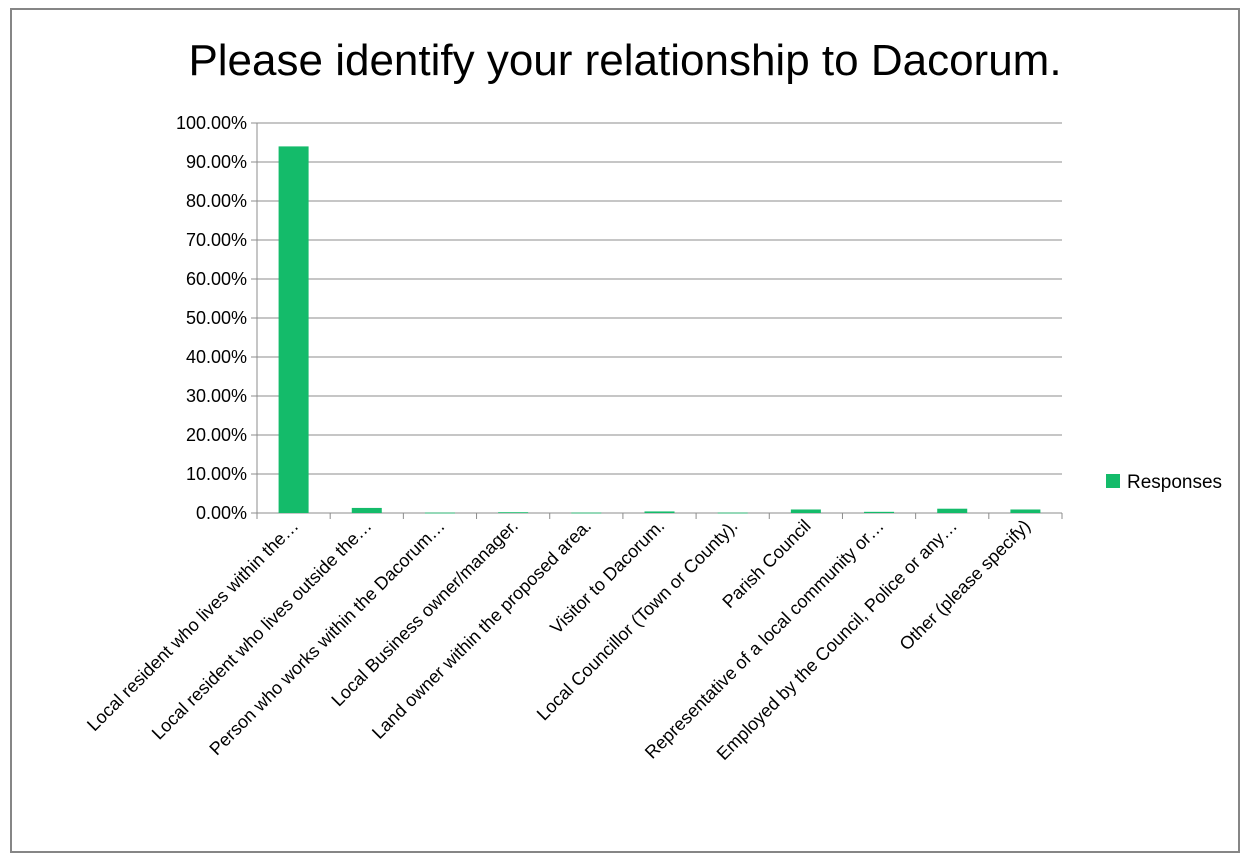 Image resolution: width=1252 pixels, height=858 pixels. Describe the element at coordinates (216, 474) in the screenshot. I see `y-tick-label: 10.00%` at that location.